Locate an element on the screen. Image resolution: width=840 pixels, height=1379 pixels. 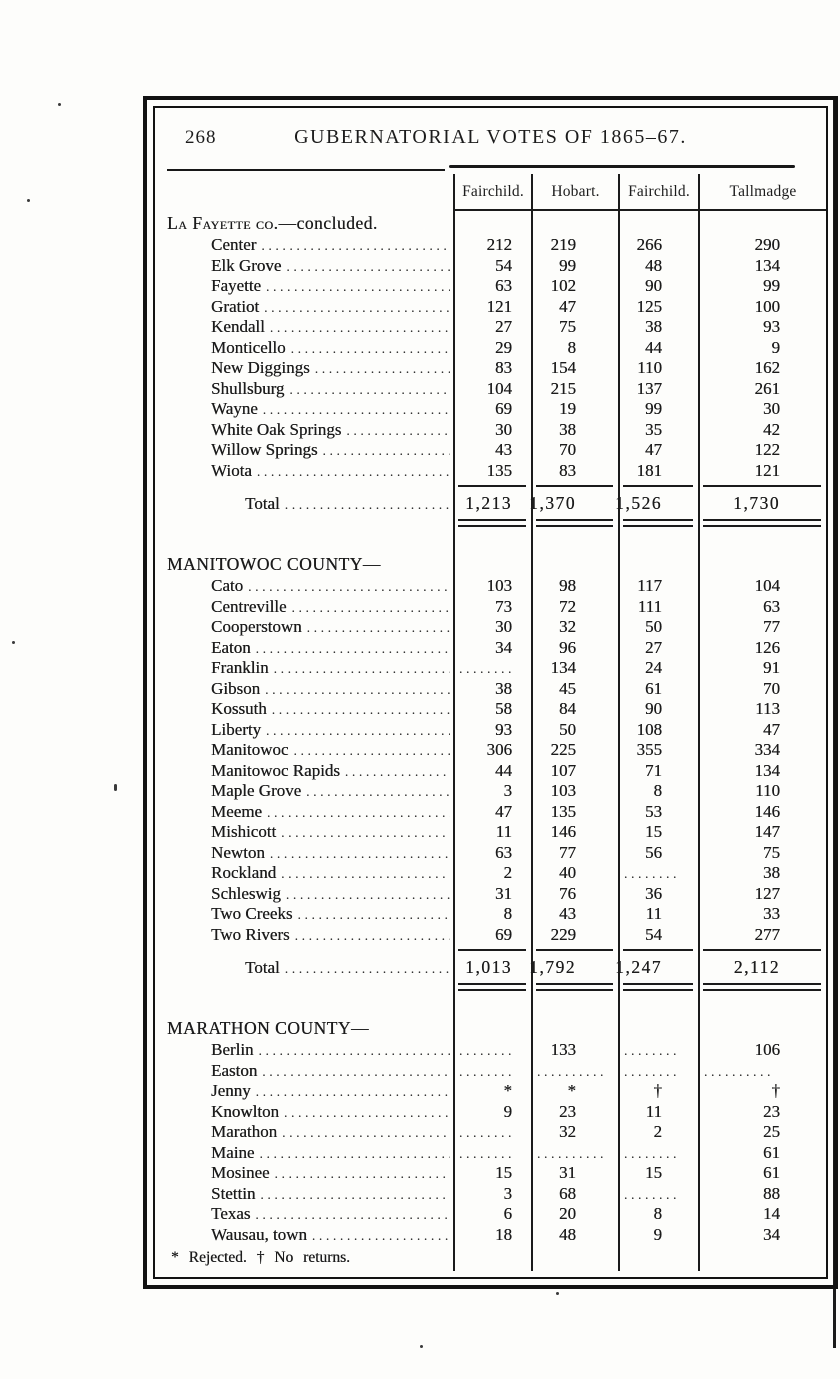
scan-speck is located at coordinates (59, 104).